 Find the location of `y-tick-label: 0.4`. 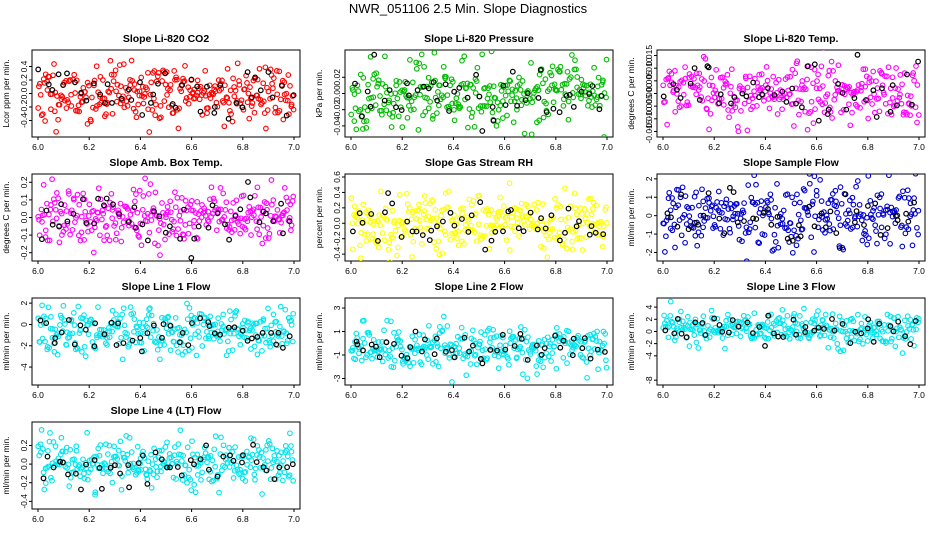

y-tick-label: 0.4 is located at coordinates (337, 192).